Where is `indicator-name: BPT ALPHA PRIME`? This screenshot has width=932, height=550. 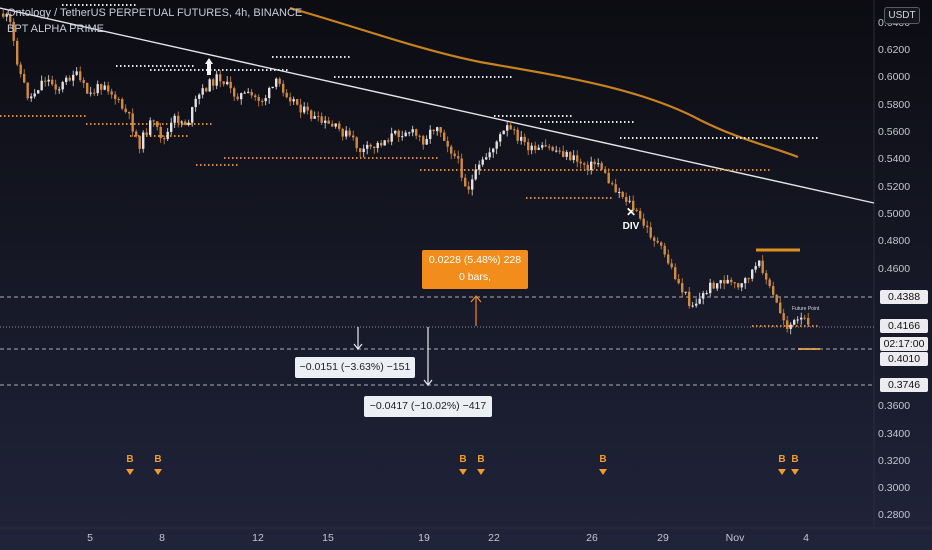 indicator-name: BPT ALPHA PRIME is located at coordinates (56, 29).